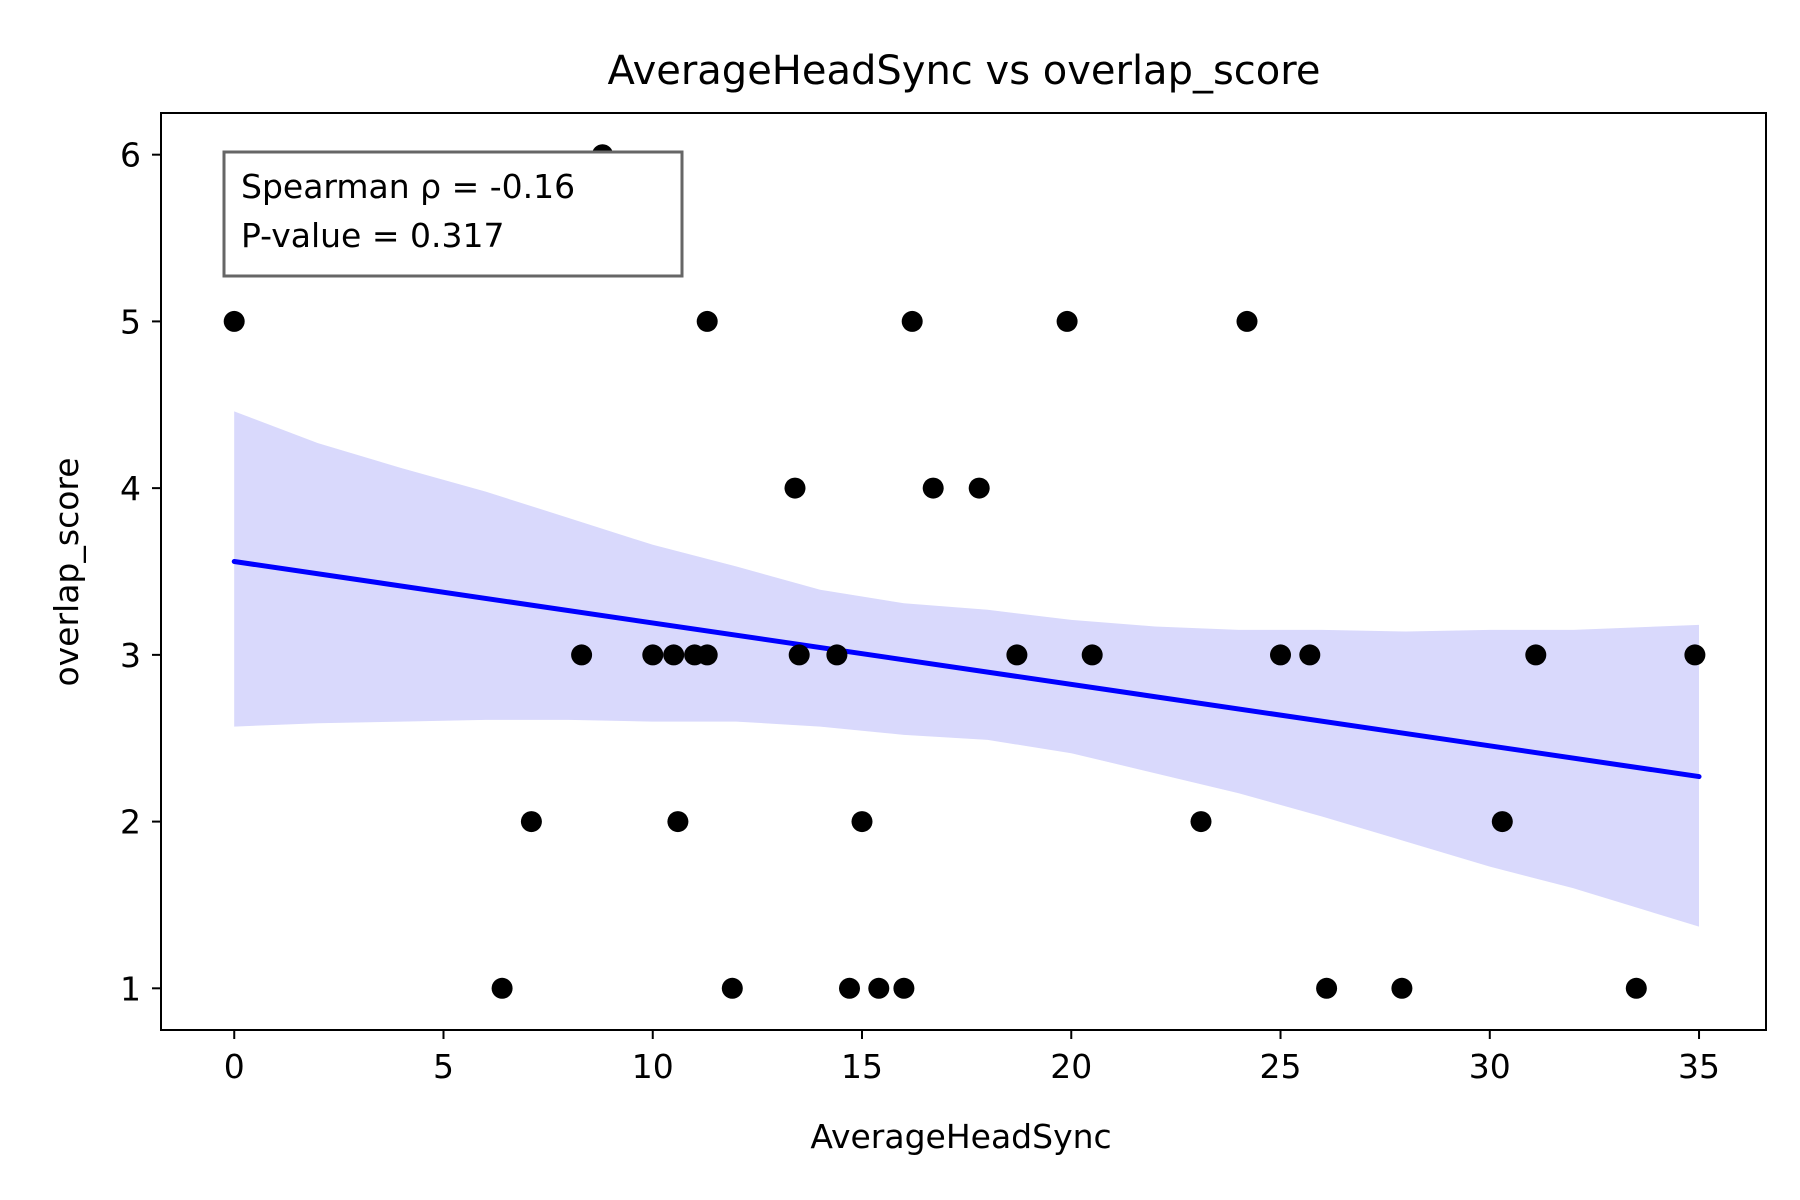  What do you see at coordinates (130, 822) in the screenshot?
I see `y-tick-label: 2` at bounding box center [130, 822].